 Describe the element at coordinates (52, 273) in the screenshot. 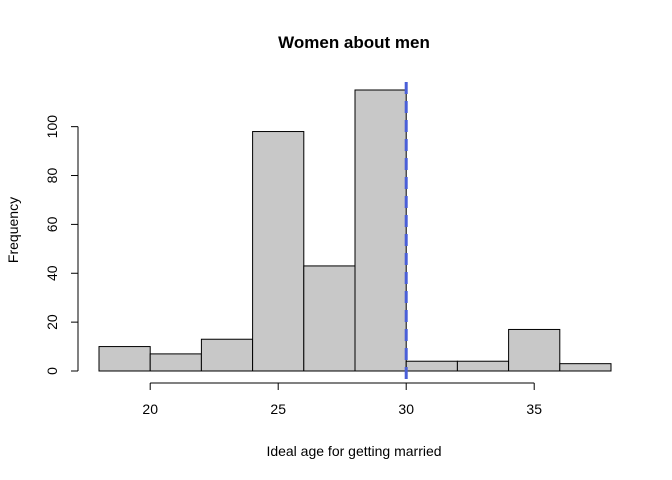

I see `y-tick-label-40: 40` at that location.